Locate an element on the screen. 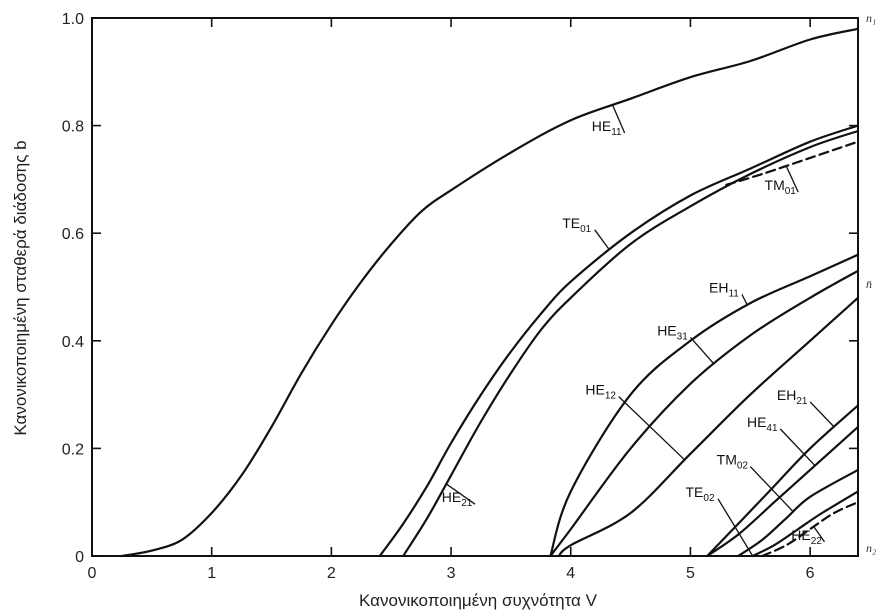 The image size is (884, 614). x-axis-title: Κανονικοποιημένη συχνότητα V is located at coordinates (478, 600).